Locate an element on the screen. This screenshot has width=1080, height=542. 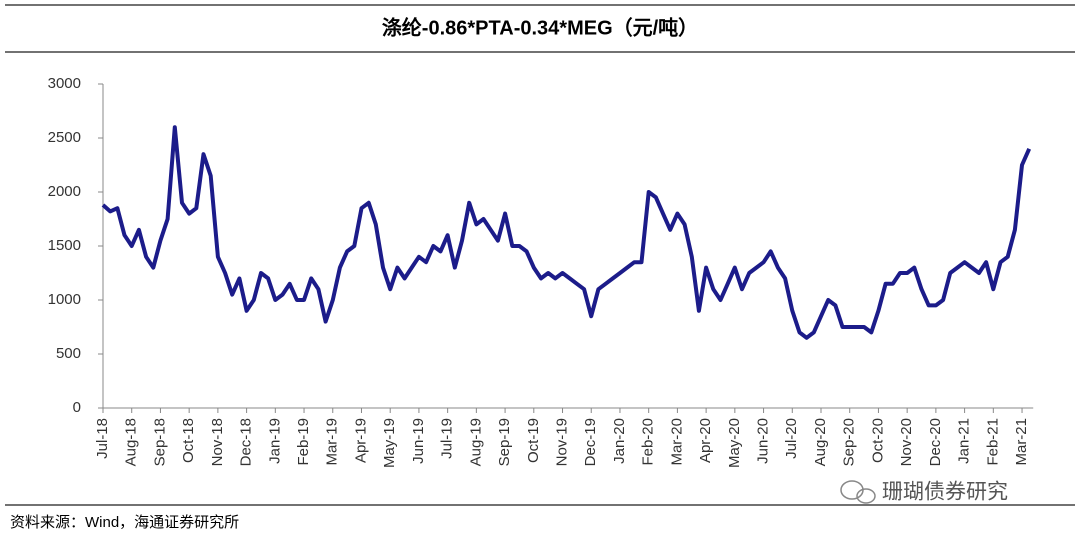
chart-title: 涤纶-0.86*PTA-0.34*MEG（元/吨） is located at coordinates (540, 27).